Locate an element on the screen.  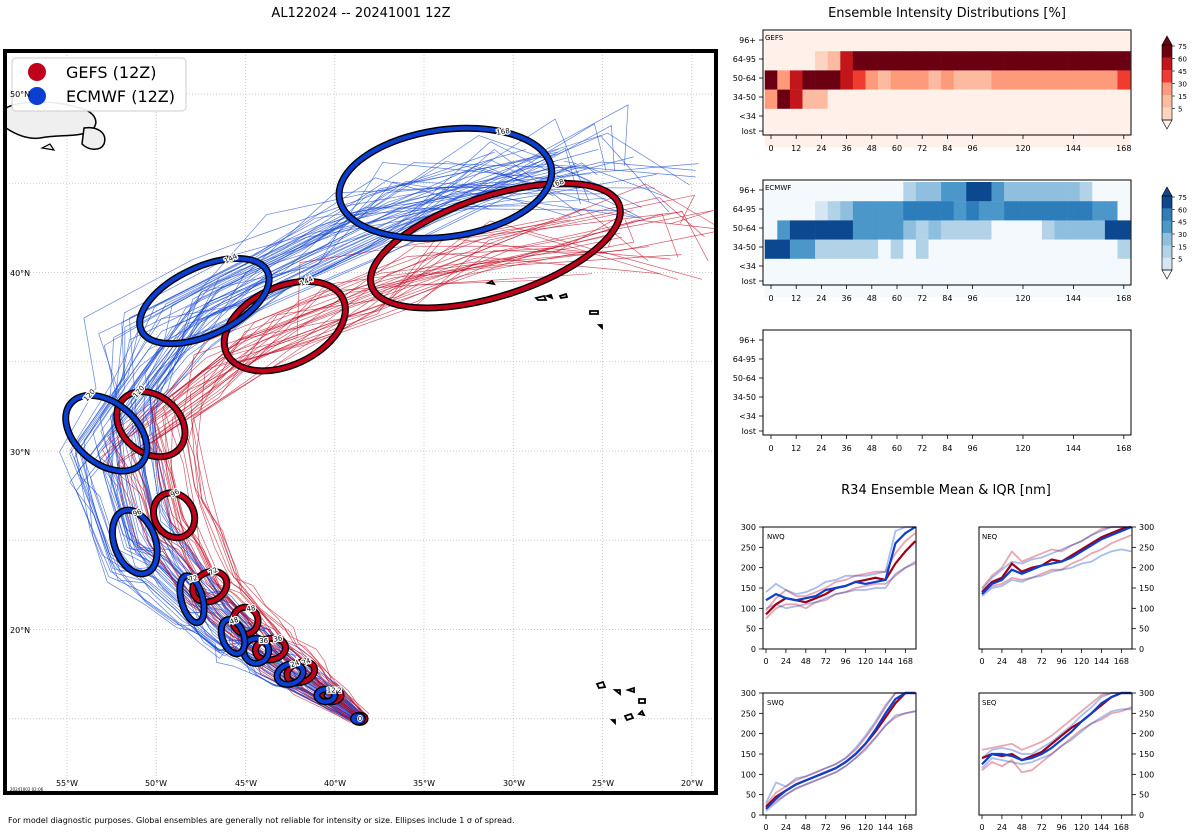
colorbar-tick-label: 5 is located at coordinates (1180, 110).